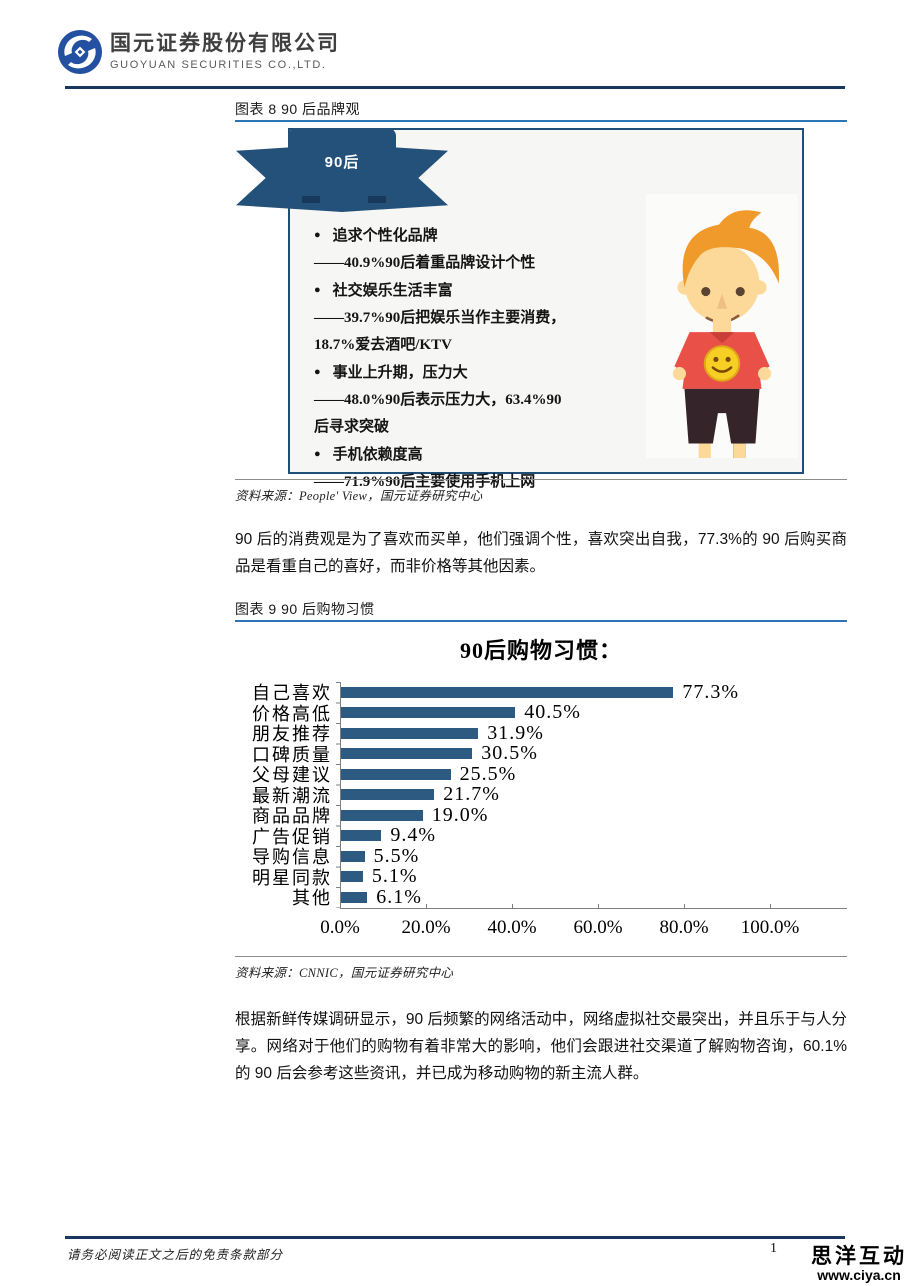 The image size is (910, 1286). What do you see at coordinates (399, 896) in the screenshot?
I see `chart-value-label: 6.1%` at bounding box center [399, 896].